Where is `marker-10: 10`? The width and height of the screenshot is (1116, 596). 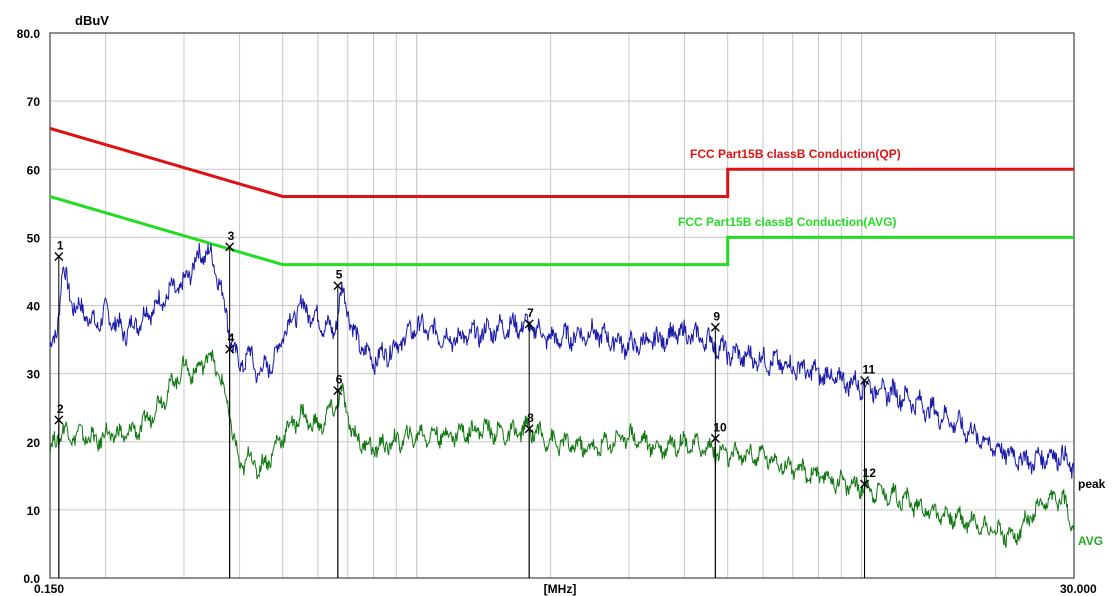
marker-10: 10 is located at coordinates (718, 499).